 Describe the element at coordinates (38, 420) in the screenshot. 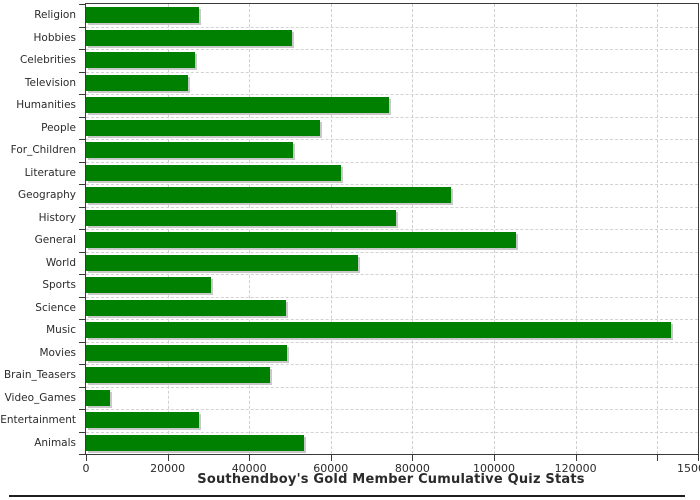

I see `y-axis-label: Entertainment` at that location.